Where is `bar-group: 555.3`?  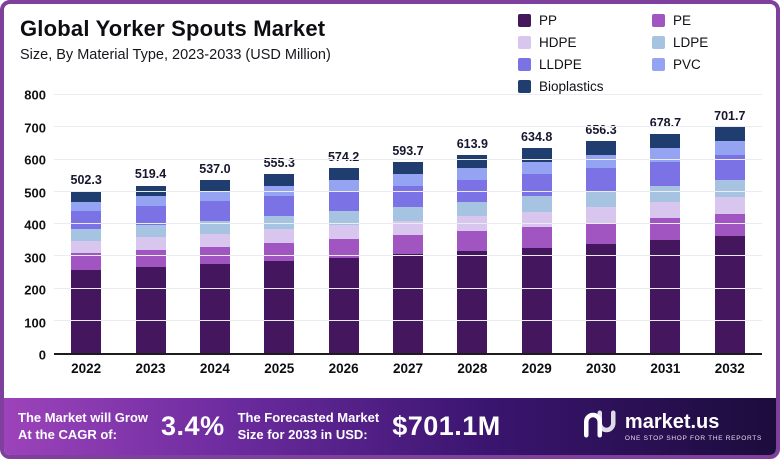 bar-group: 555.3 is located at coordinates (279, 224).